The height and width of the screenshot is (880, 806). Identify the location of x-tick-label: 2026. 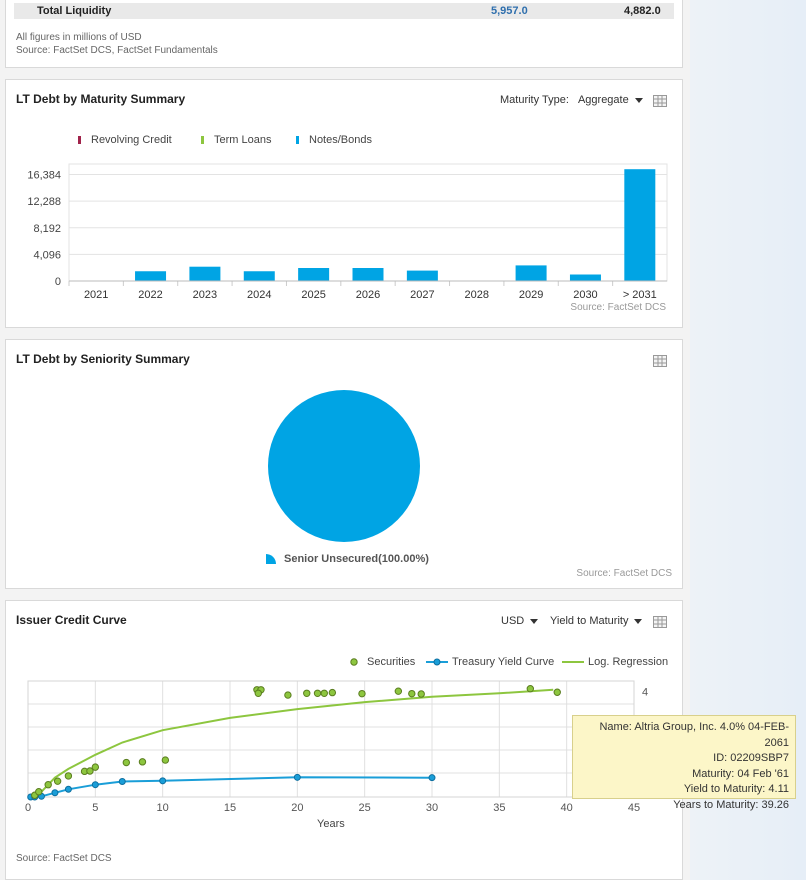
(368, 295).